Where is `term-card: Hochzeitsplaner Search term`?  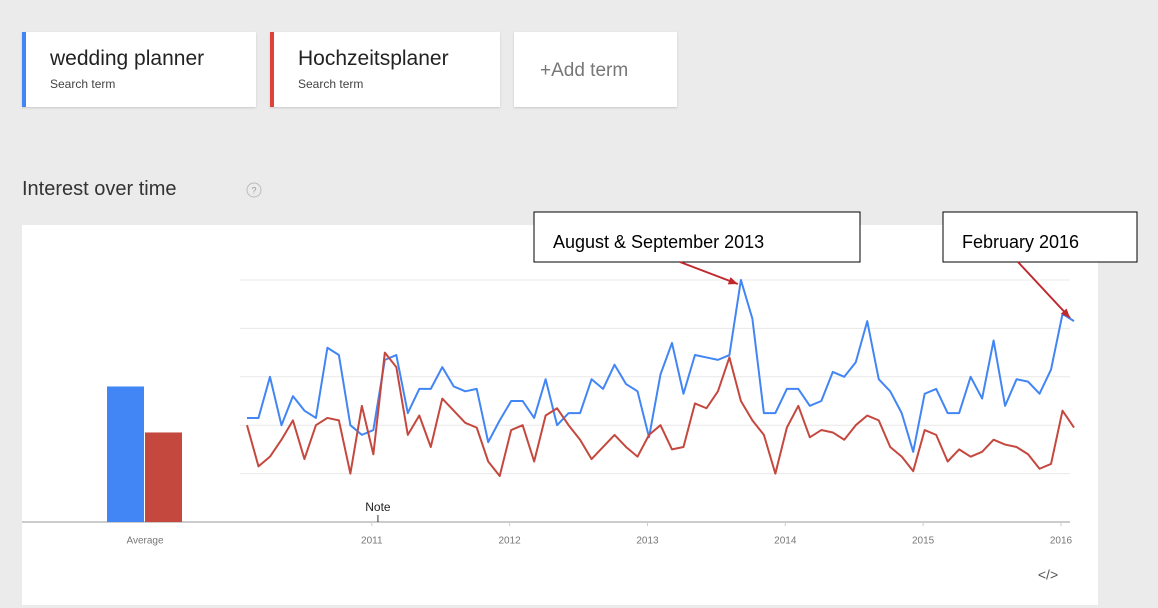 term-card: Hochzeitsplaner Search term is located at coordinates (385, 69).